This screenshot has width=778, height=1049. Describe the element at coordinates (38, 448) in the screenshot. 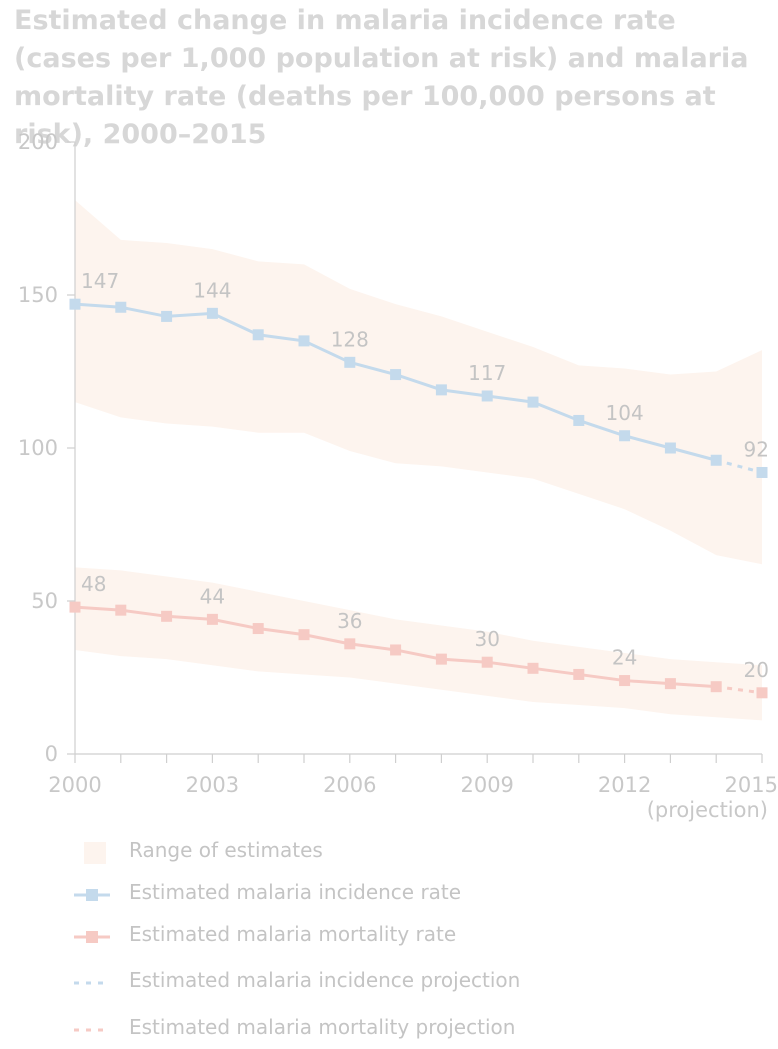

I see `y-tick-label: 100` at that location.